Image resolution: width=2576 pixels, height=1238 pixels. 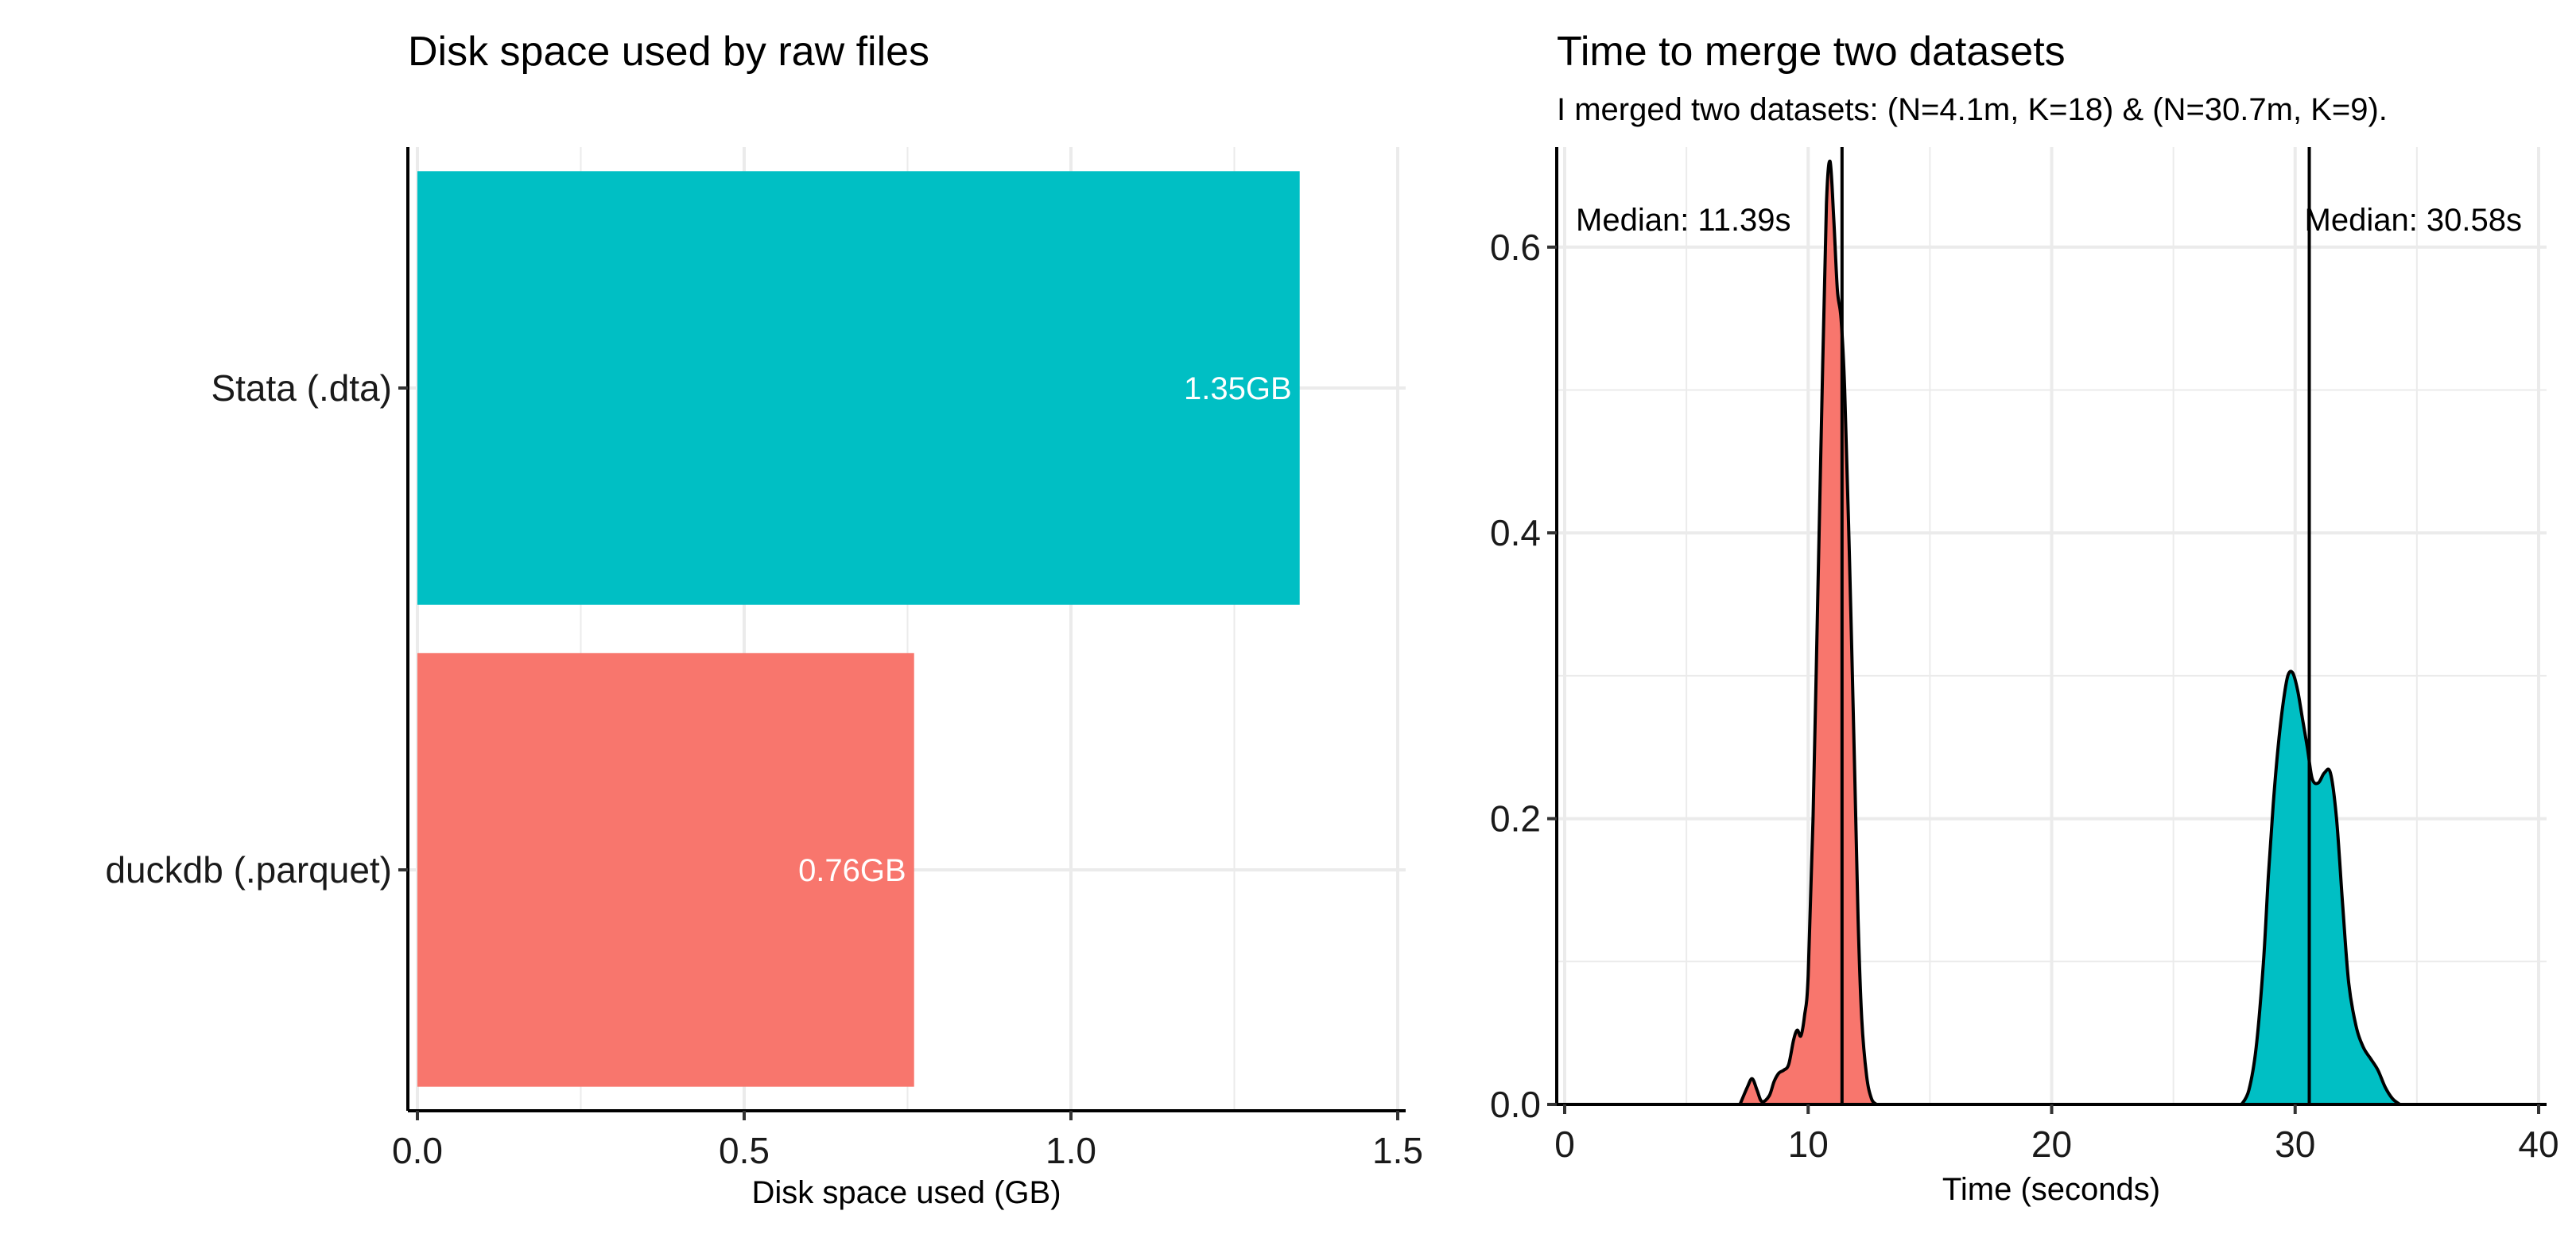 I want to click on density-chart-x-axis-title: Time (seconds), so click(x=2051, y=1189).